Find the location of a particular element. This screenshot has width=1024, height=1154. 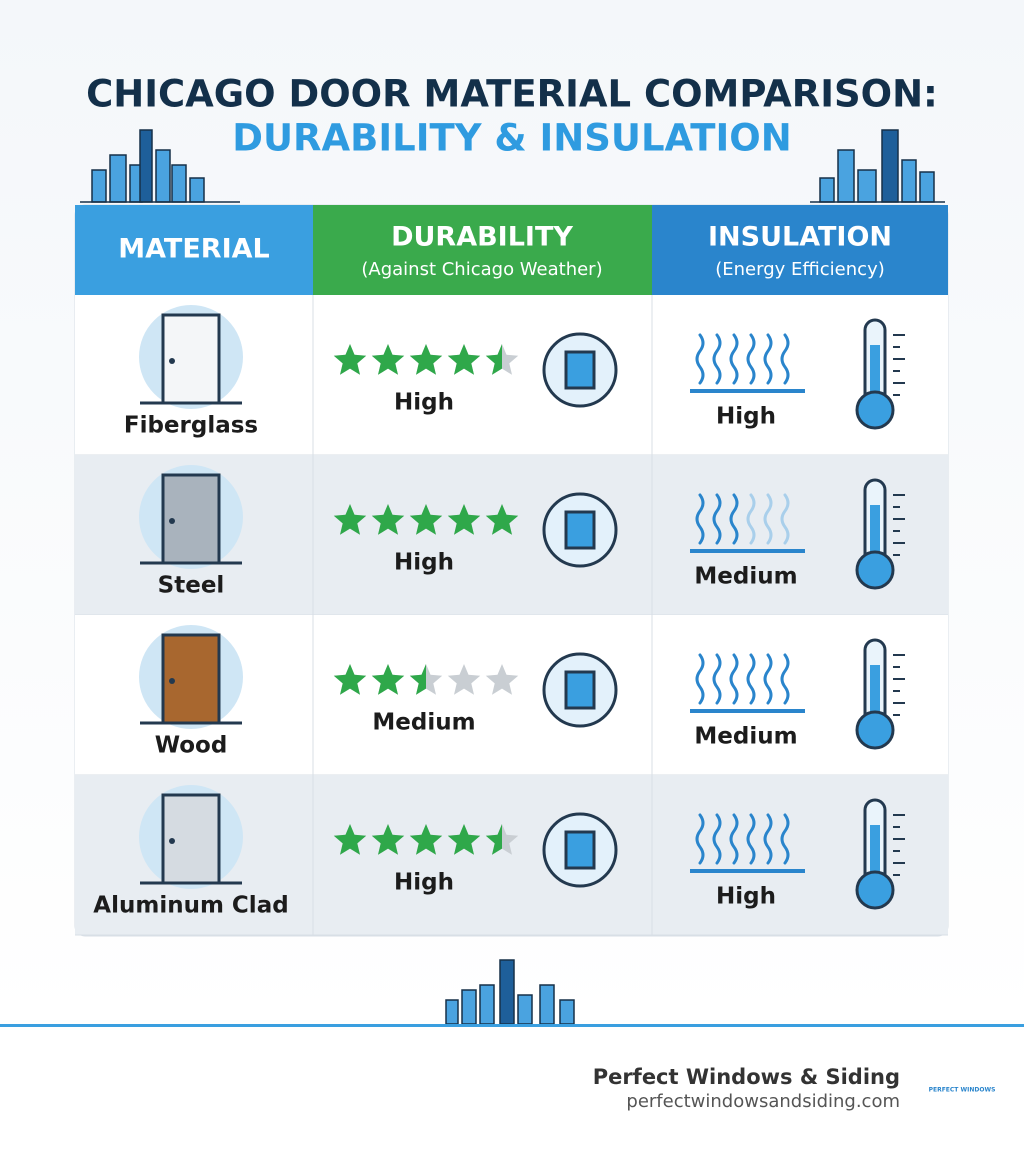

skyline-left is located at coordinates (160, 166).